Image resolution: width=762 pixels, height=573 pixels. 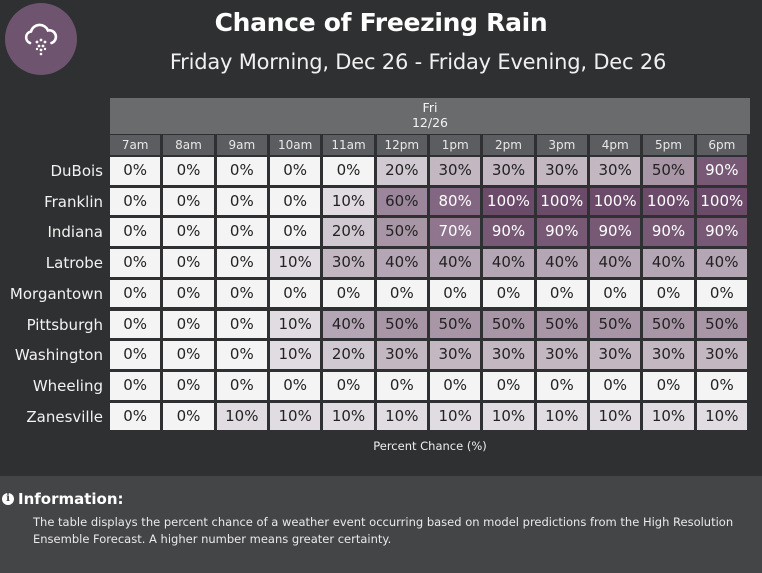 I want to click on hour-header: 9am, so click(x=241, y=145).